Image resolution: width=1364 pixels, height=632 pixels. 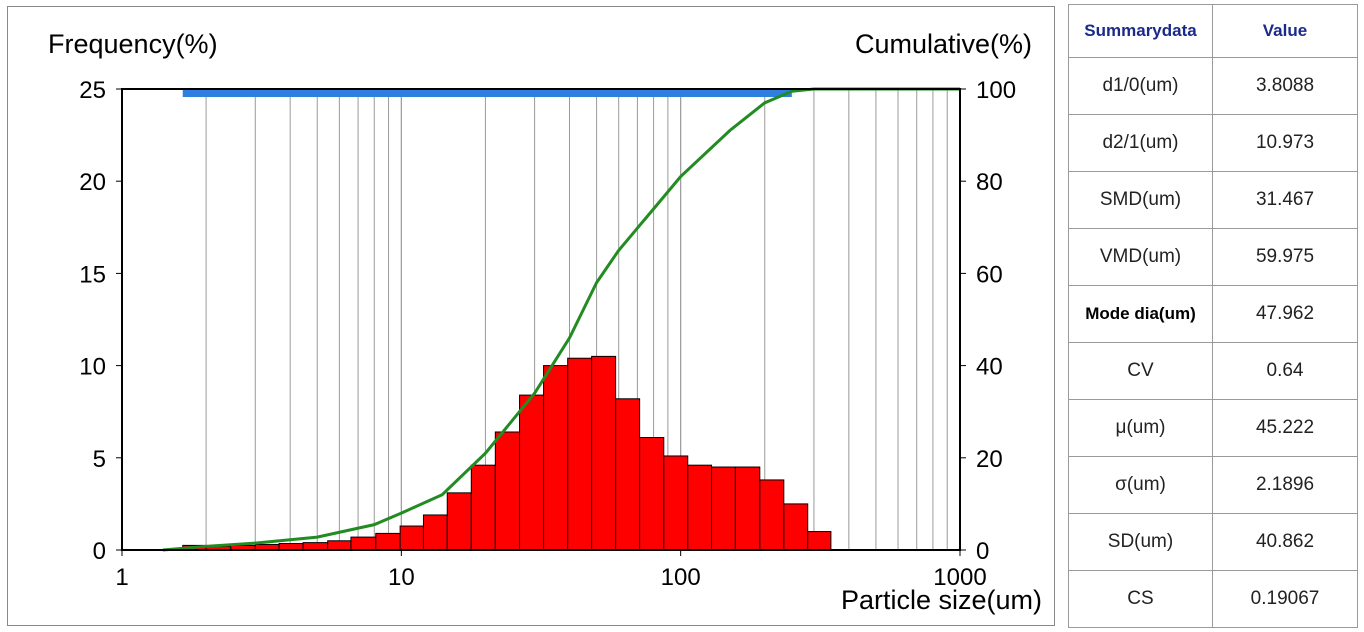 I want to click on summary-header-value: Value, so click(x=1285, y=31).